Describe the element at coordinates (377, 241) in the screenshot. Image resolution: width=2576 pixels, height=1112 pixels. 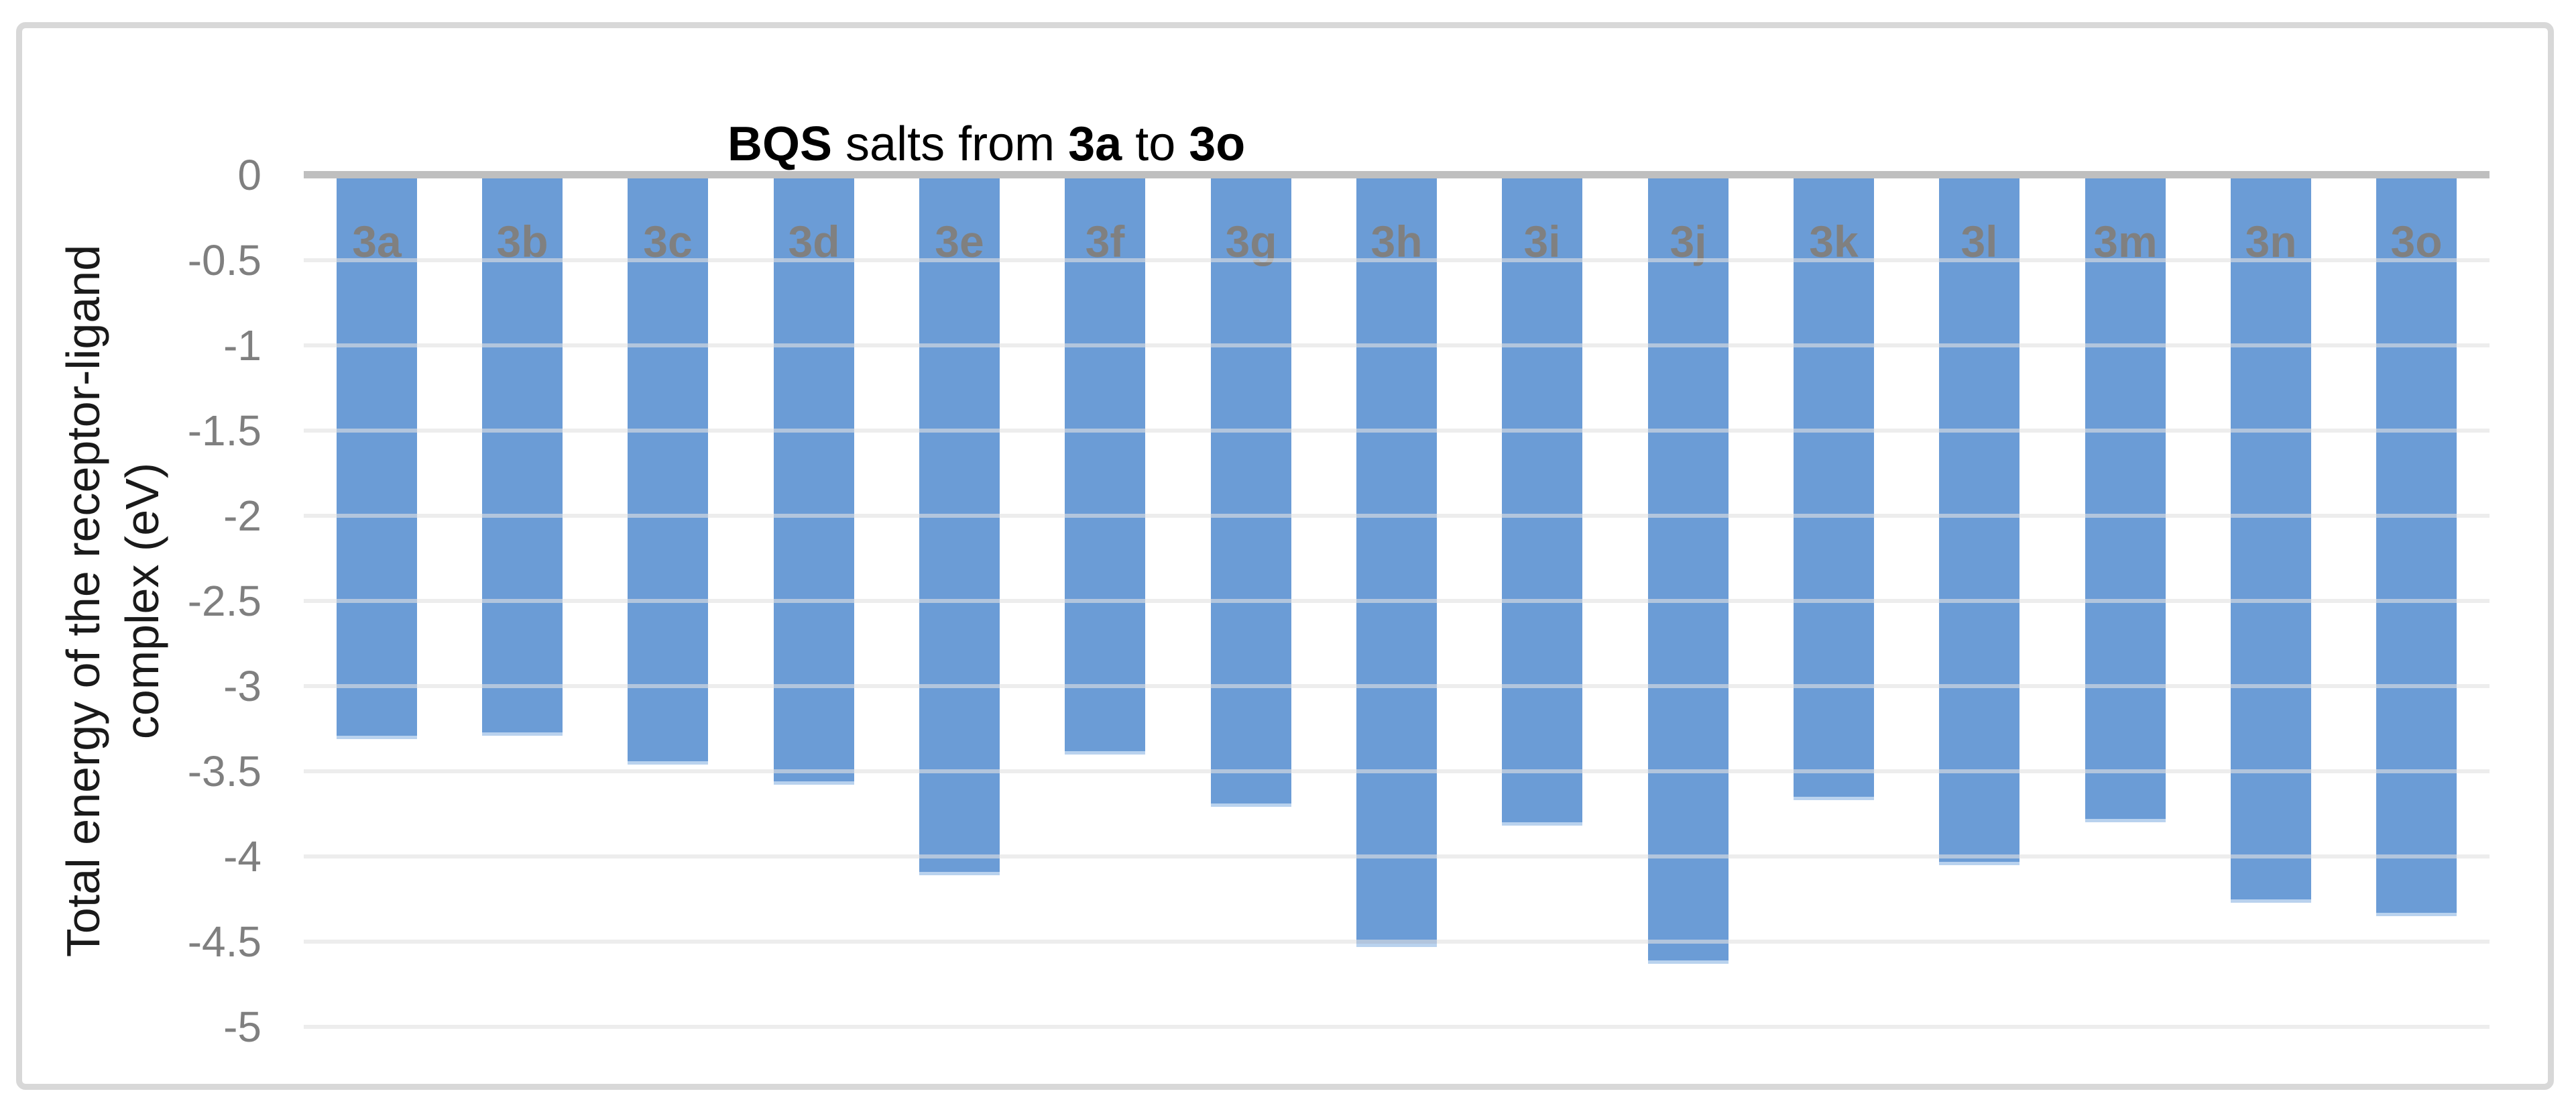
I see `bar-label-3a: 3a` at that location.